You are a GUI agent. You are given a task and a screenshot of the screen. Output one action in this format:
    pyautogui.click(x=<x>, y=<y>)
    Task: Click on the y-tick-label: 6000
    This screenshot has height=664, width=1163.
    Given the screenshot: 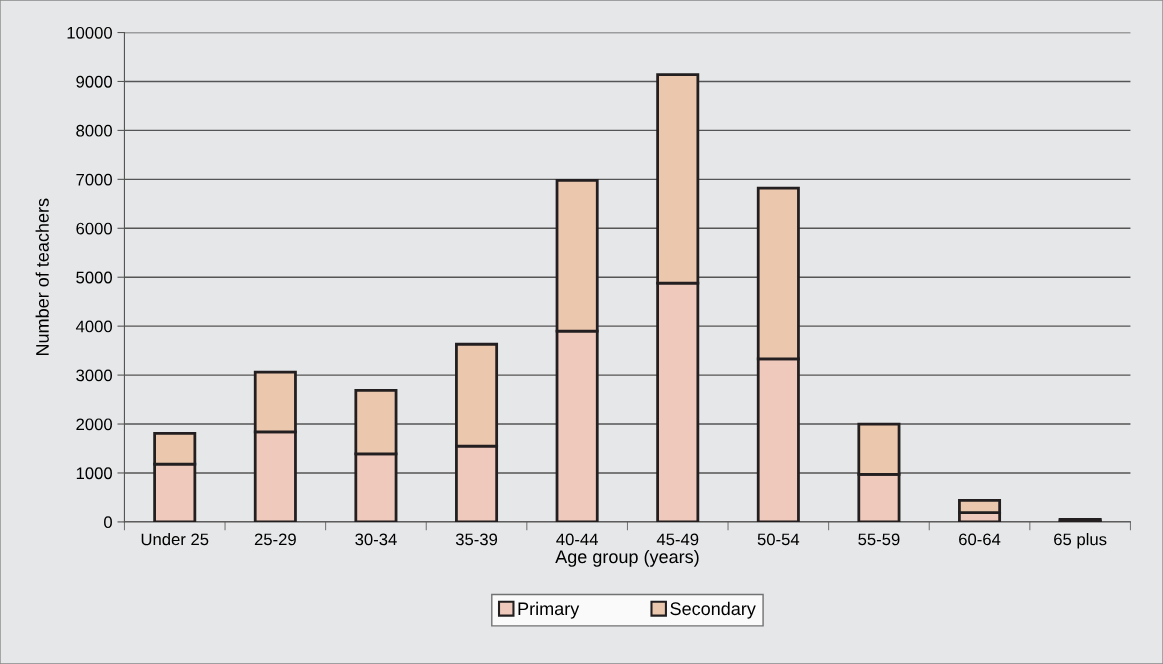 What is the action you would take?
    pyautogui.click(x=94, y=228)
    